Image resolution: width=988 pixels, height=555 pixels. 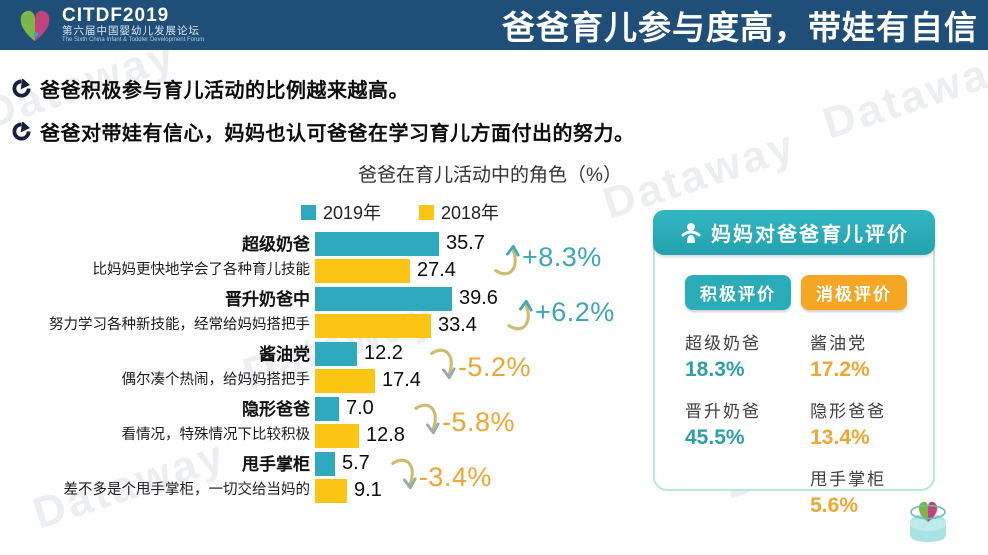 I want to click on bar-value-2018: 12.8, so click(x=385, y=435).